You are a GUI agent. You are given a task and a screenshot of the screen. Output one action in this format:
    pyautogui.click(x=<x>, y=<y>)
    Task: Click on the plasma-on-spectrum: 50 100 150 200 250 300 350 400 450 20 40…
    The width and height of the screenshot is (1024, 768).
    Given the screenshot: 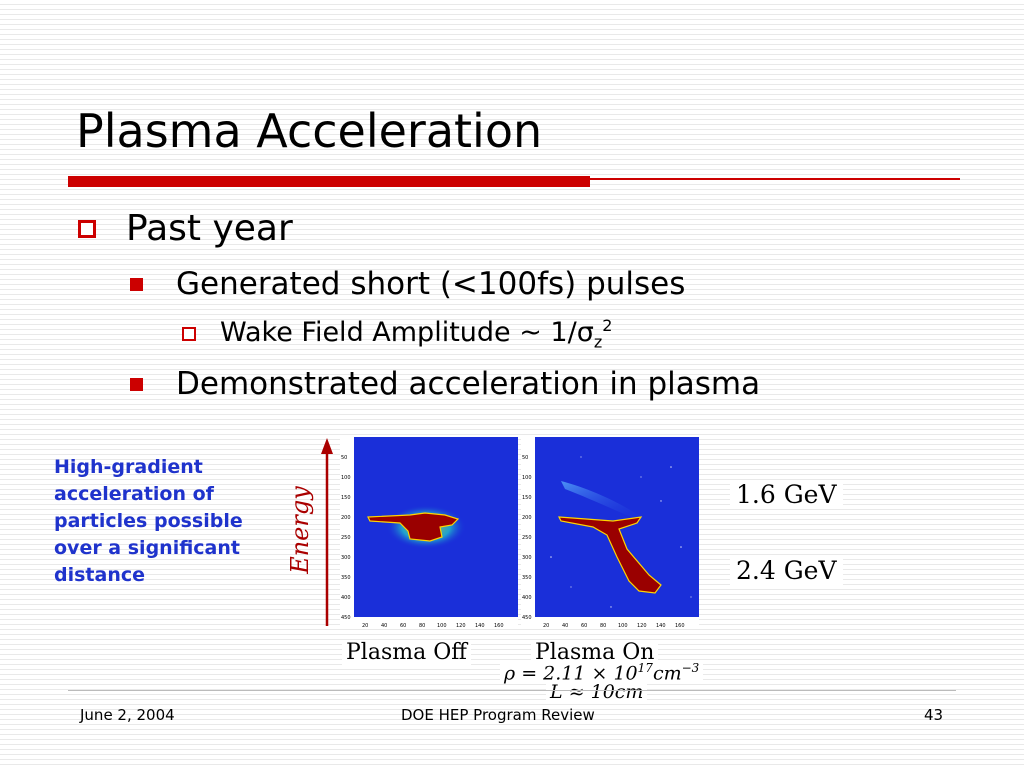 What is the action you would take?
    pyautogui.click(x=610, y=533)
    